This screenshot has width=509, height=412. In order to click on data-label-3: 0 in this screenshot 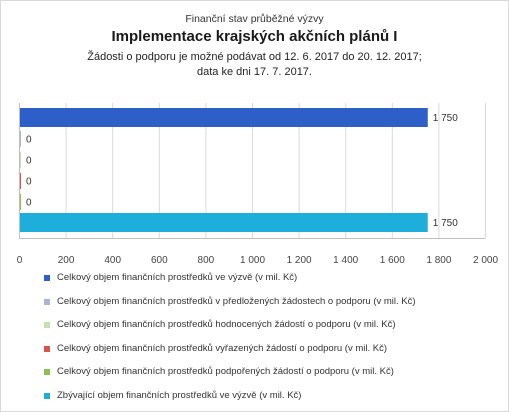, I will do `click(29, 161)`.